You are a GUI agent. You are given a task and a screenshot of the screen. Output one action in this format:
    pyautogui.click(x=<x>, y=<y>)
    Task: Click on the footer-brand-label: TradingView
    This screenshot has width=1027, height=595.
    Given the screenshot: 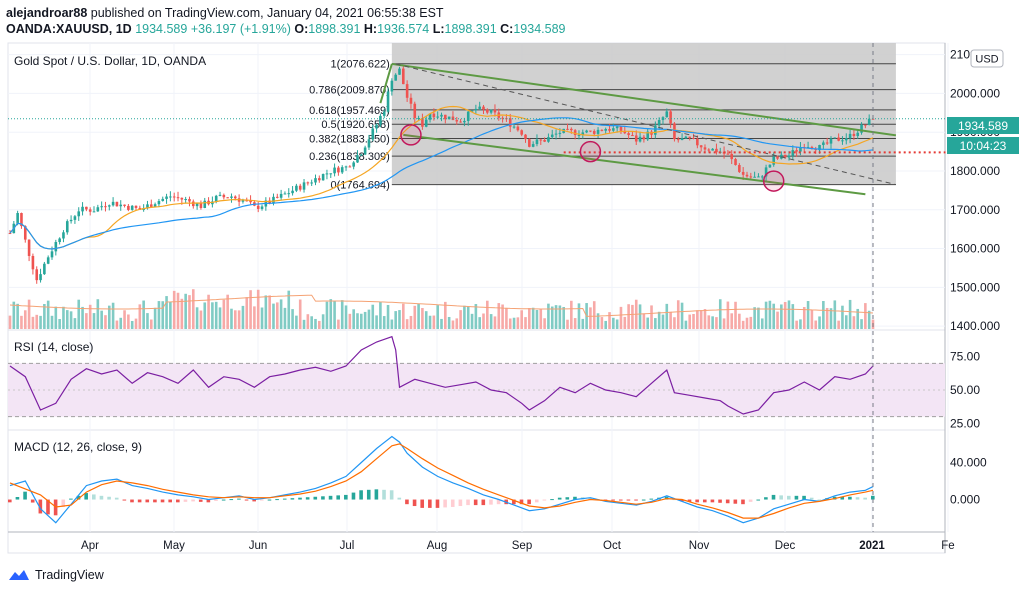 What is the action you would take?
    pyautogui.click(x=69, y=575)
    